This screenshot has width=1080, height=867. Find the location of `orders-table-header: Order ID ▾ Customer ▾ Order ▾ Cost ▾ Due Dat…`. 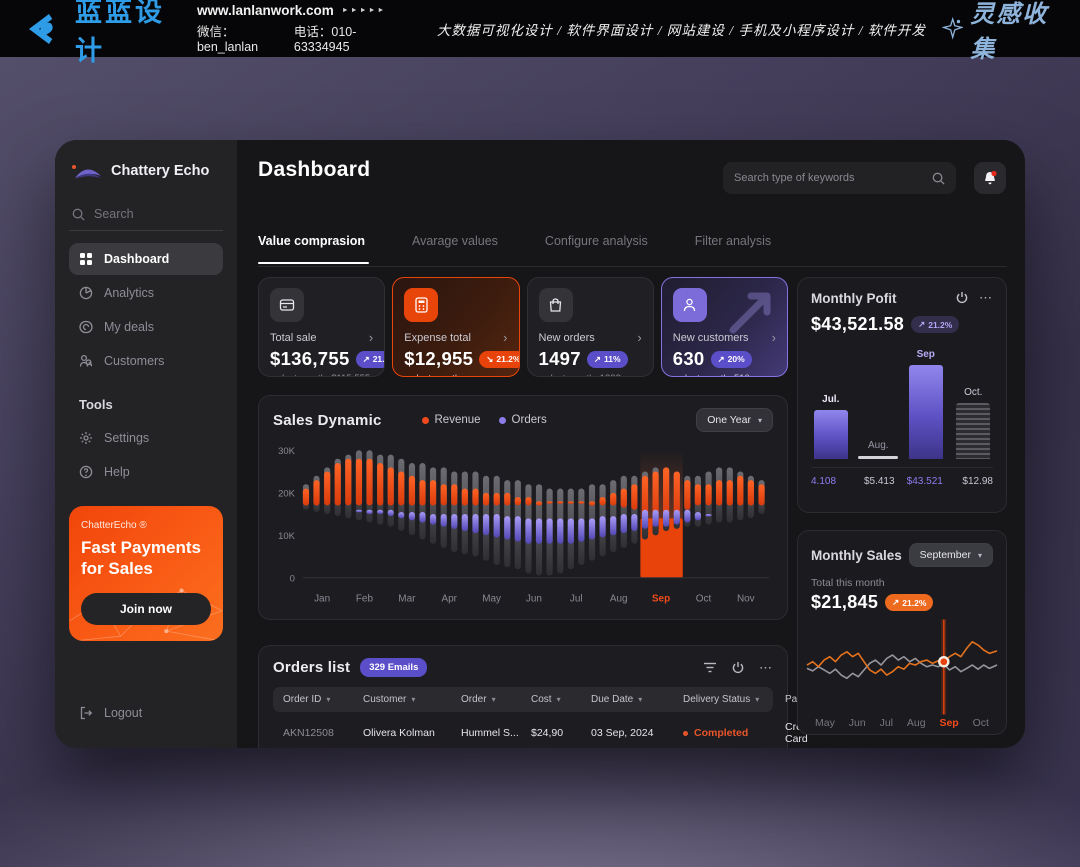

orders-table-header: Order ID ▾ Customer ▾ Order ▾ Cost ▾ Due Dat… is located at coordinates (553, 699).